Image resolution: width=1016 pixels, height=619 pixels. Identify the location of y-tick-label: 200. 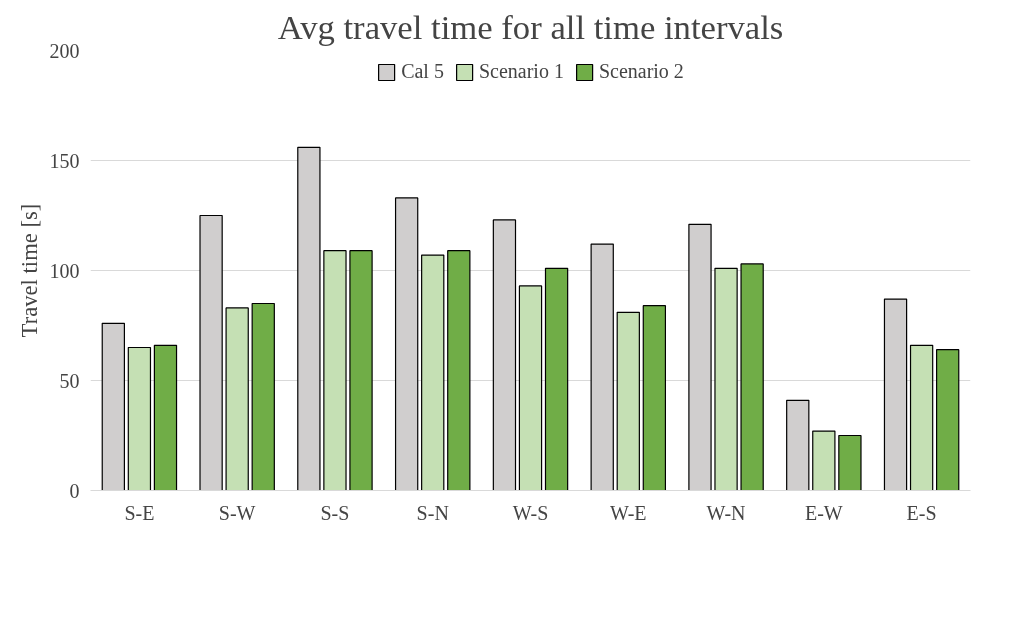
(64, 50).